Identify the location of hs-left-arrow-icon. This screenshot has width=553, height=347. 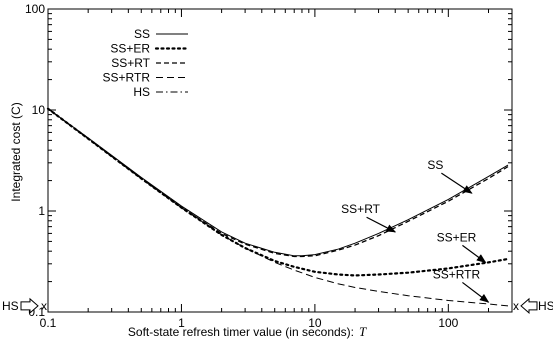
(29, 305).